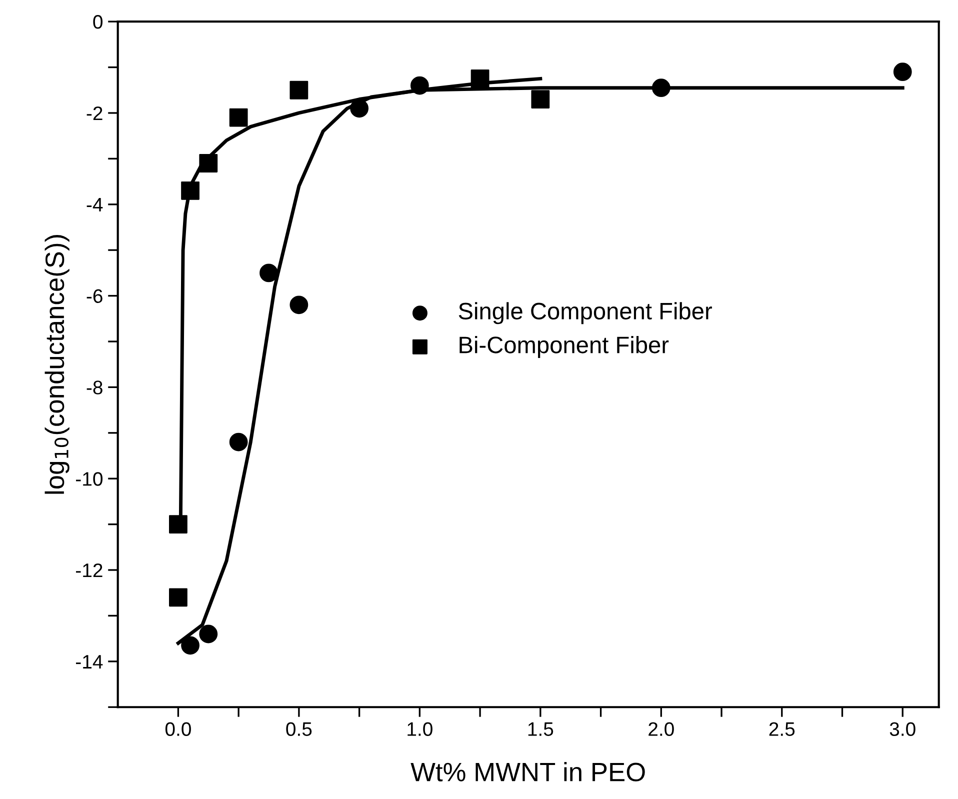  What do you see at coordinates (94, 296) in the screenshot?
I see `y-tick-label: -6` at bounding box center [94, 296].